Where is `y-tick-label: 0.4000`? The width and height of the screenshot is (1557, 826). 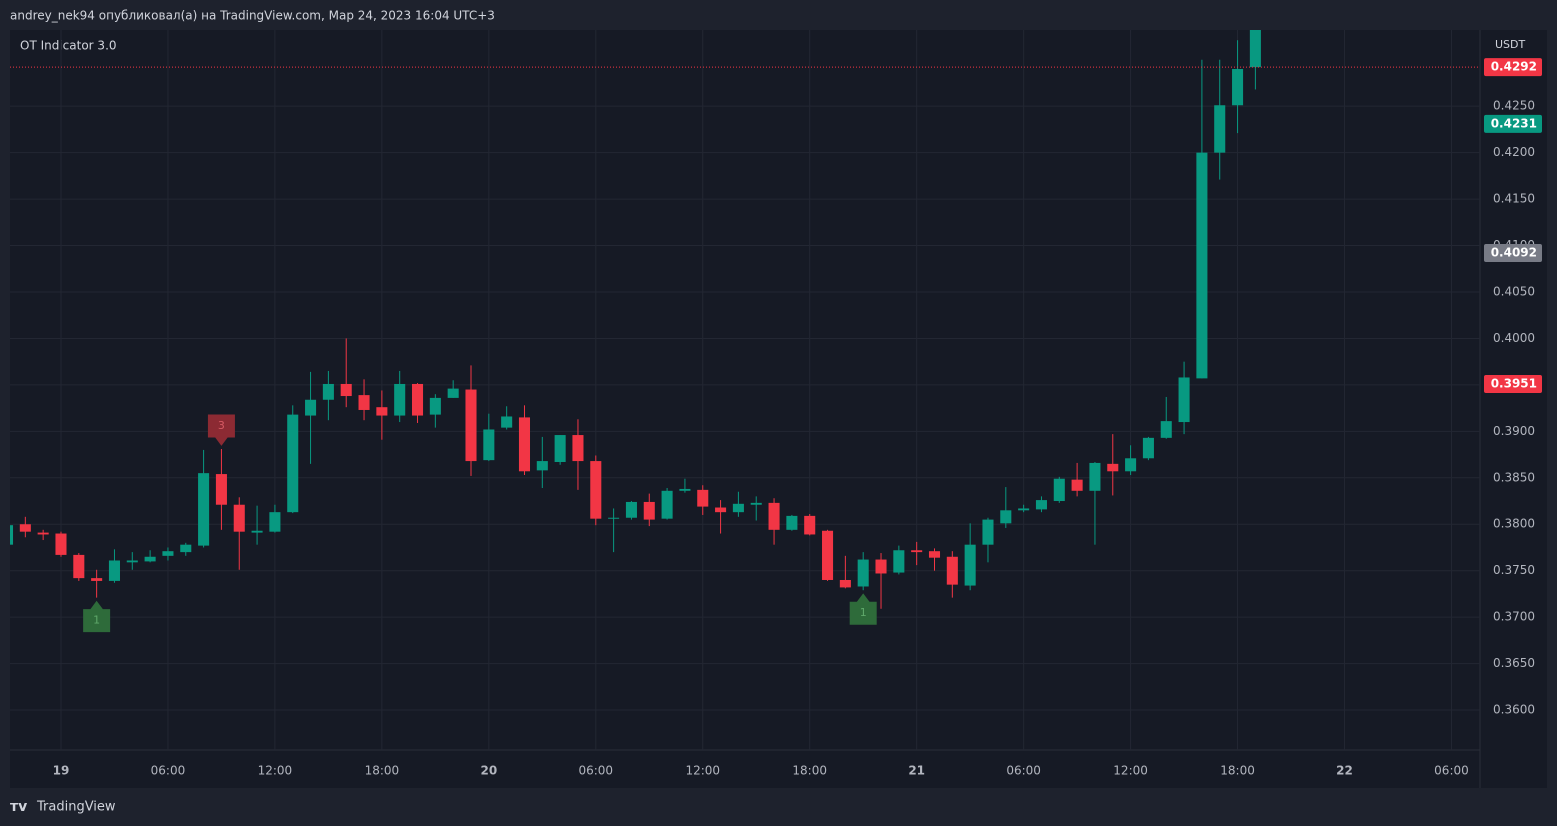 y-tick-label: 0.4000 is located at coordinates (1514, 338).